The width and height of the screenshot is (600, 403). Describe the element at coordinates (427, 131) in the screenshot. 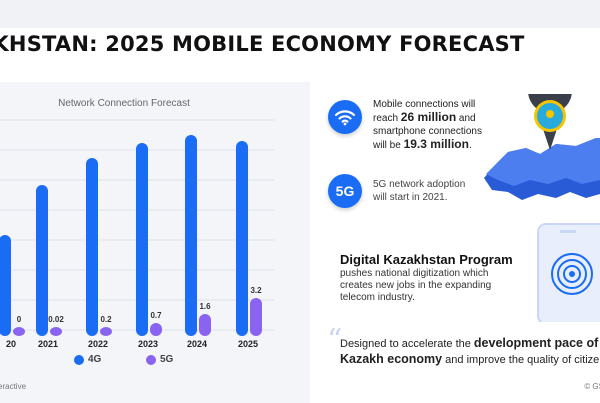

I see `connections-line3: smartphone connections` at that location.